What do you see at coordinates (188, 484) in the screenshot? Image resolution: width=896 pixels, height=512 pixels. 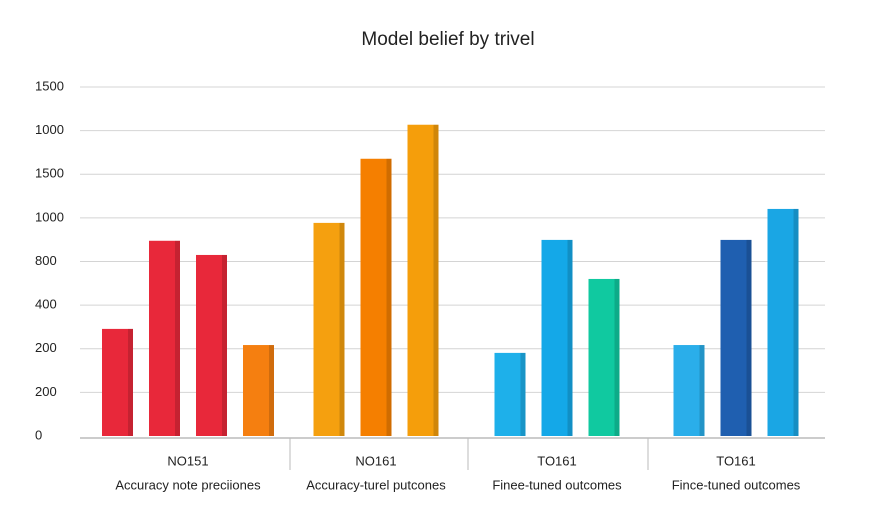 I see `x-tick-description: Accuracy note preciiones` at bounding box center [188, 484].